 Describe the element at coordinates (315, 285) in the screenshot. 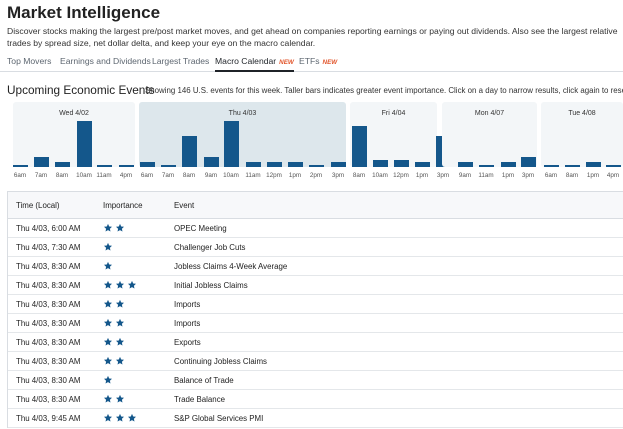

I see `table-row: Thu 4/03, 8:30 AM Initial Jobless Claims` at that location.